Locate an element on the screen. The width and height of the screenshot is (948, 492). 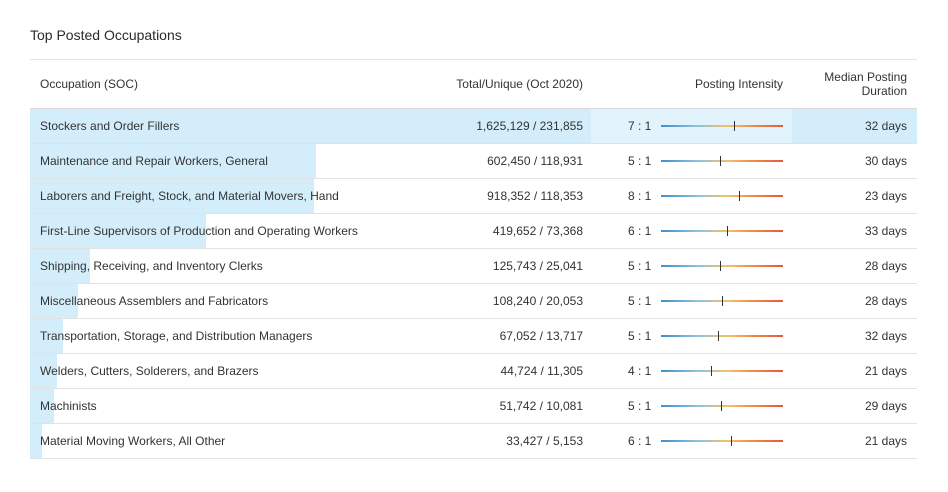
median-duration-value: 29 days is located at coordinates (885, 406).